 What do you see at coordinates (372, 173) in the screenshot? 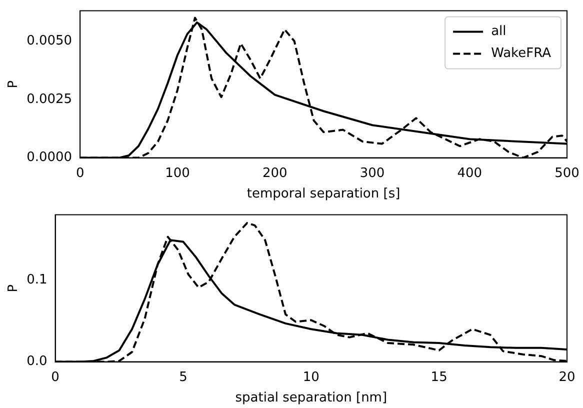
I see `x-tick-label: 300` at bounding box center [372, 173].